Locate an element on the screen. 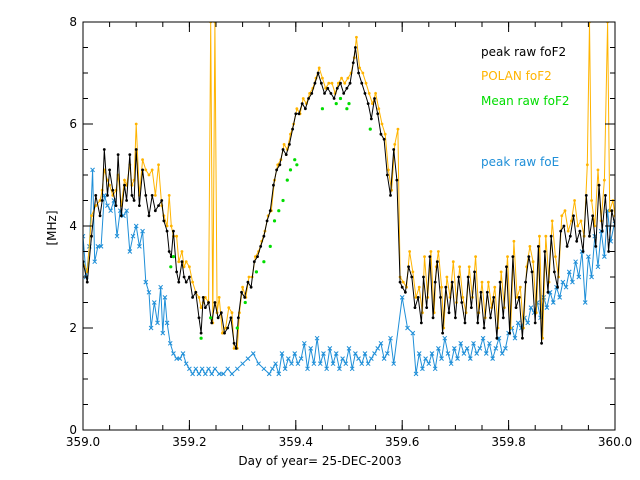  y-tick-label: 8 is located at coordinates (73, 22).